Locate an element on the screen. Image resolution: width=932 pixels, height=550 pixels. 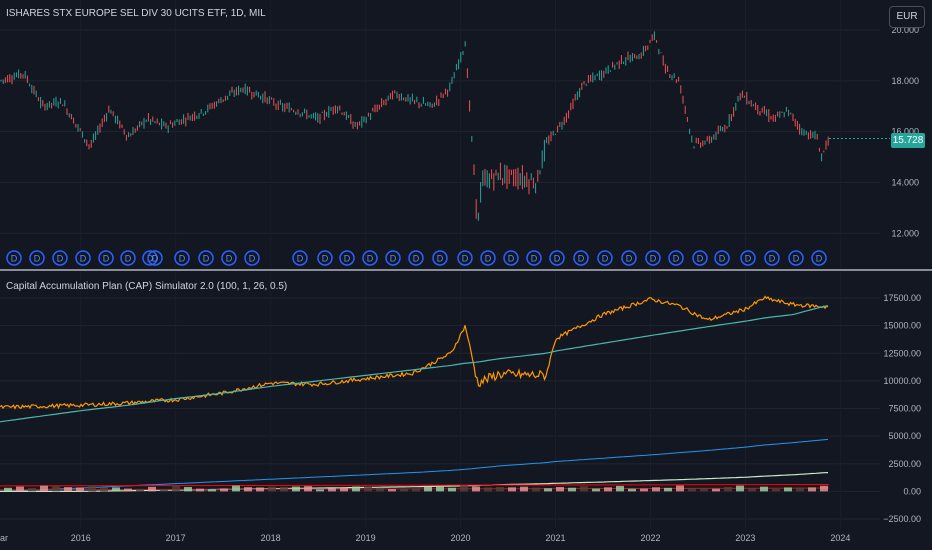
dividend-markers: D D D D D D DD D D D D D D D D D D D D D D D D D D D D D D D D D D D is located at coordinates (416, 258).